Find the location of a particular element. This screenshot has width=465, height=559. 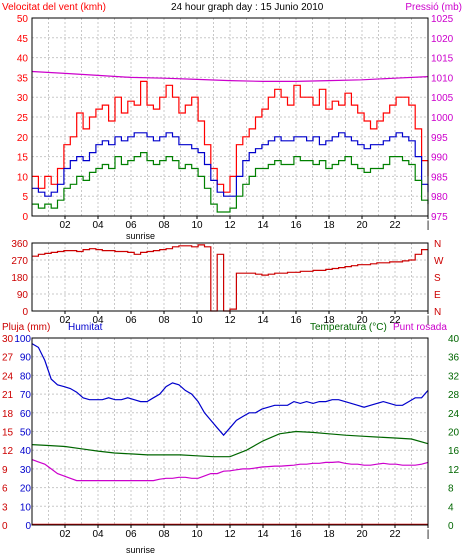

rain-axis-label: Pluja (mm) is located at coordinates (26, 327).